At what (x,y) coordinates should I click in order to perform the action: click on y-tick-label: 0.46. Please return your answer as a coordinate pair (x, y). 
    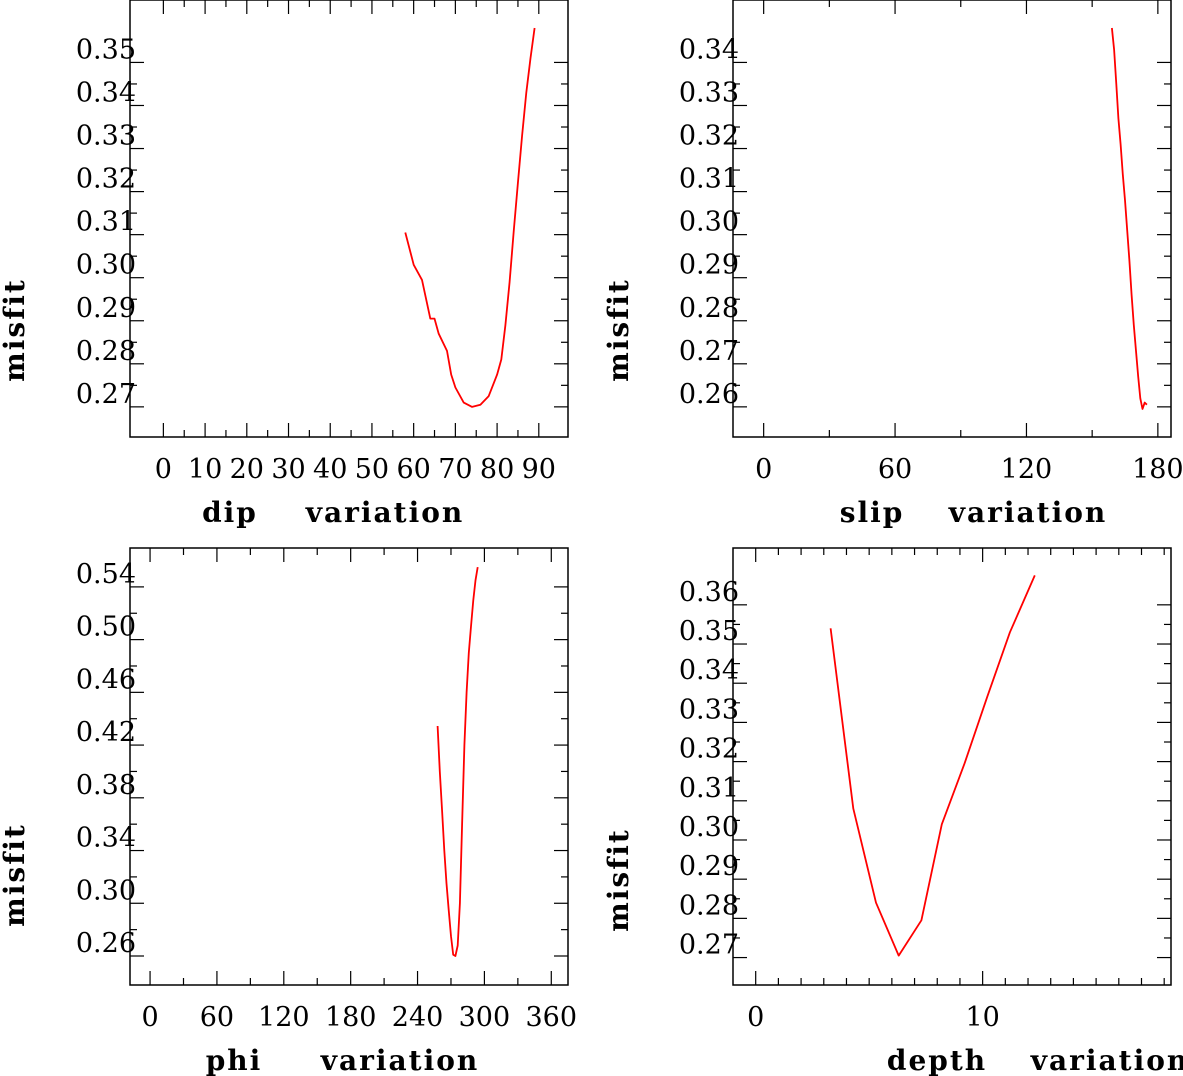
    Looking at the image, I should click on (106, 679).